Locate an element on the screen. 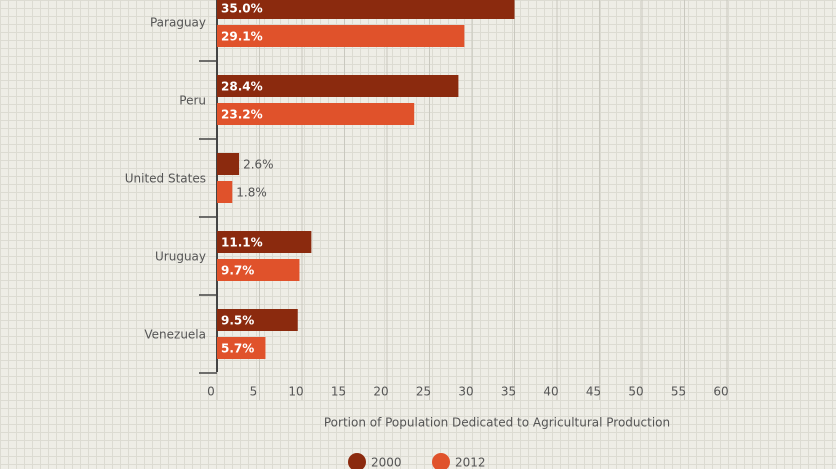 The width and height of the screenshot is (836, 469). x-tick-label: 55 is located at coordinates (678, 392).